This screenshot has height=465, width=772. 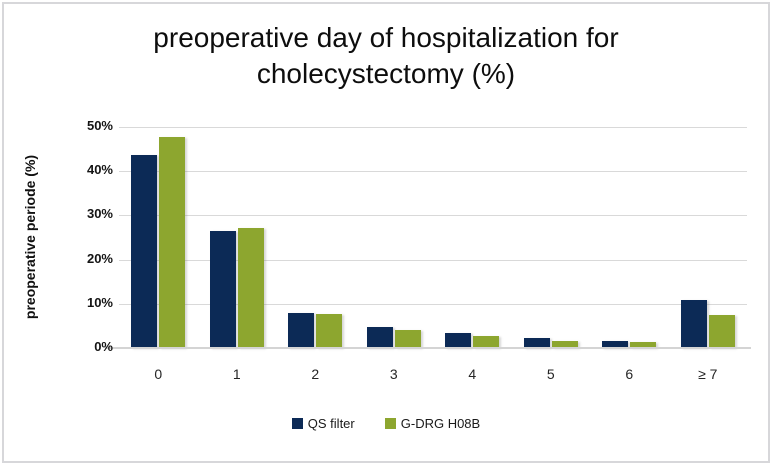 I want to click on x-tick-3: 3, so click(x=393, y=374).